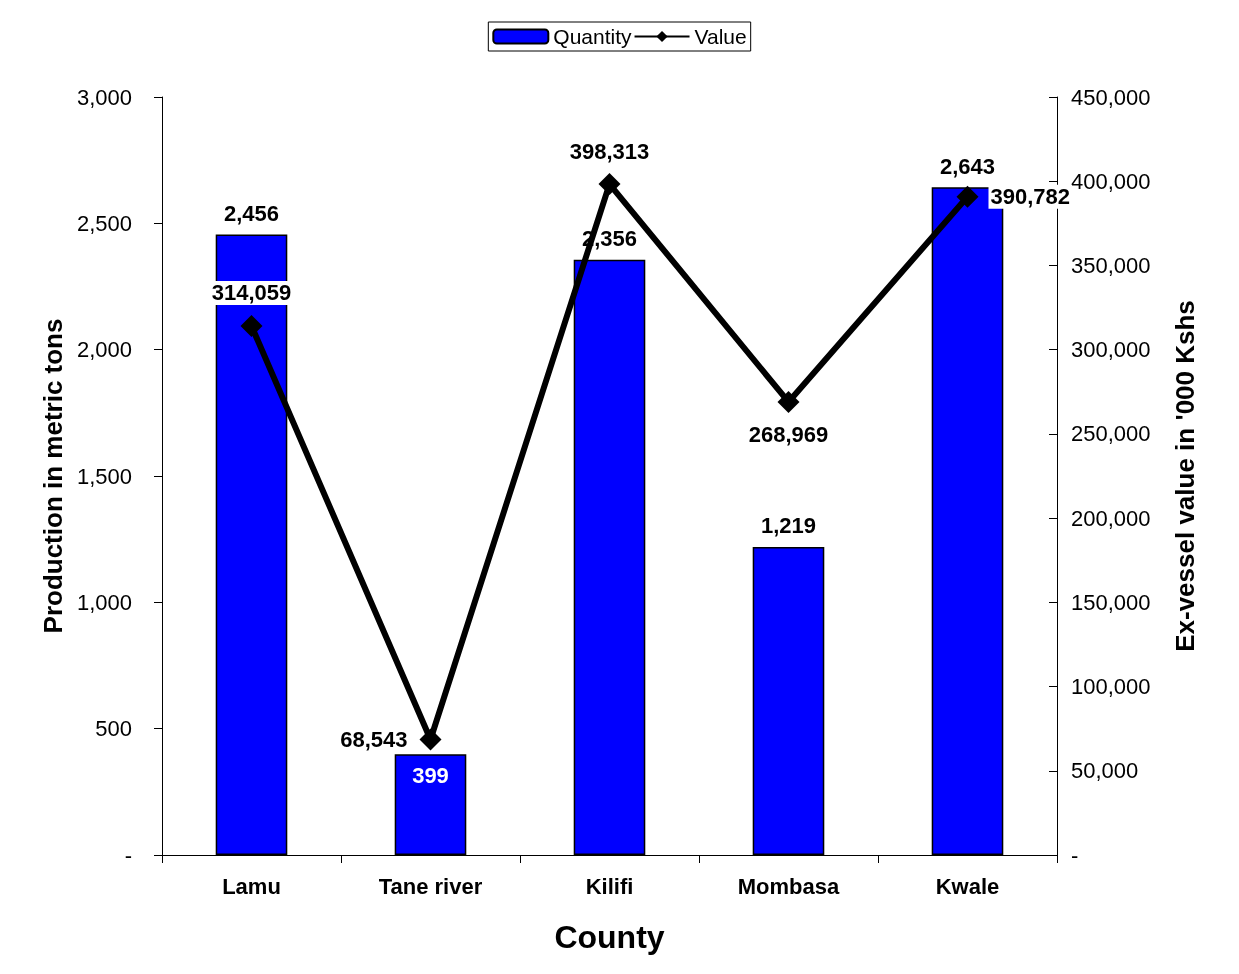 Image resolution: width=1239 pixels, height=974 pixels. Describe the element at coordinates (374, 740) in the screenshot. I see `data-label: 68,543` at that location.